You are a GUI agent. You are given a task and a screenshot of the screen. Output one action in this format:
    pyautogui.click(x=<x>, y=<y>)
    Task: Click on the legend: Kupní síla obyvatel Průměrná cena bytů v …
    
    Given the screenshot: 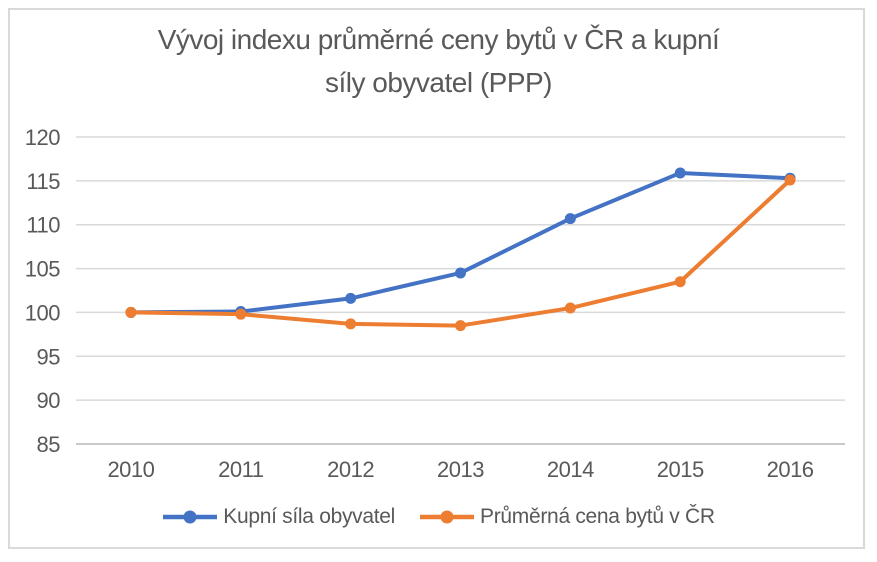 What is the action you would take?
    pyautogui.click(x=438, y=517)
    